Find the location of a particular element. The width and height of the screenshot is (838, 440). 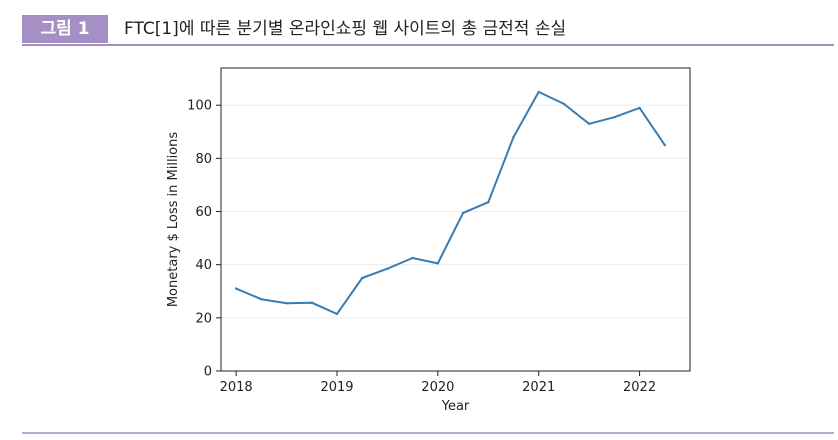

y-tick-label: 0 is located at coordinates (208, 372).